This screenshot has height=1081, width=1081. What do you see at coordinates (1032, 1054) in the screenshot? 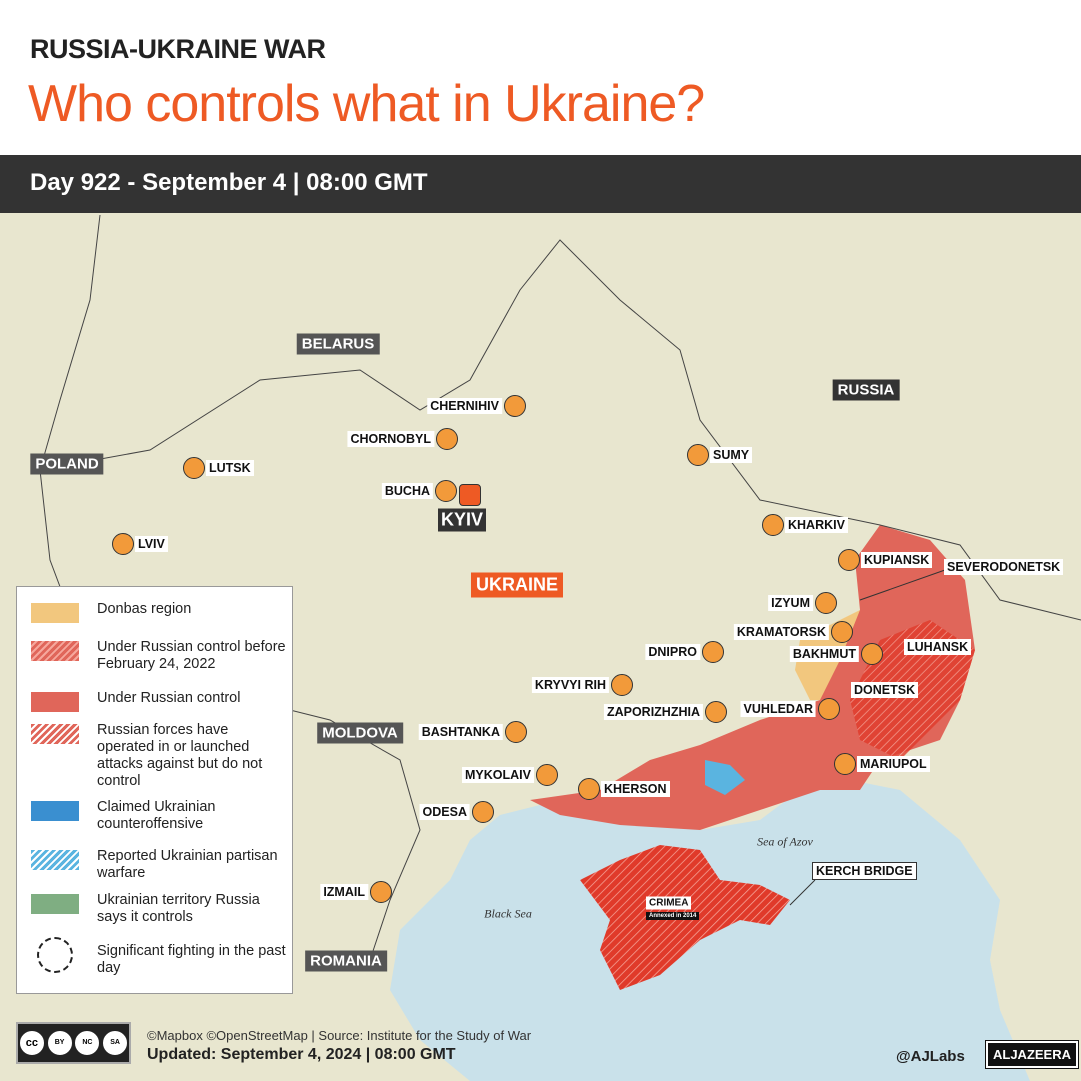
I see `aljazeera-logo: ALJAZEERA` at bounding box center [1032, 1054].